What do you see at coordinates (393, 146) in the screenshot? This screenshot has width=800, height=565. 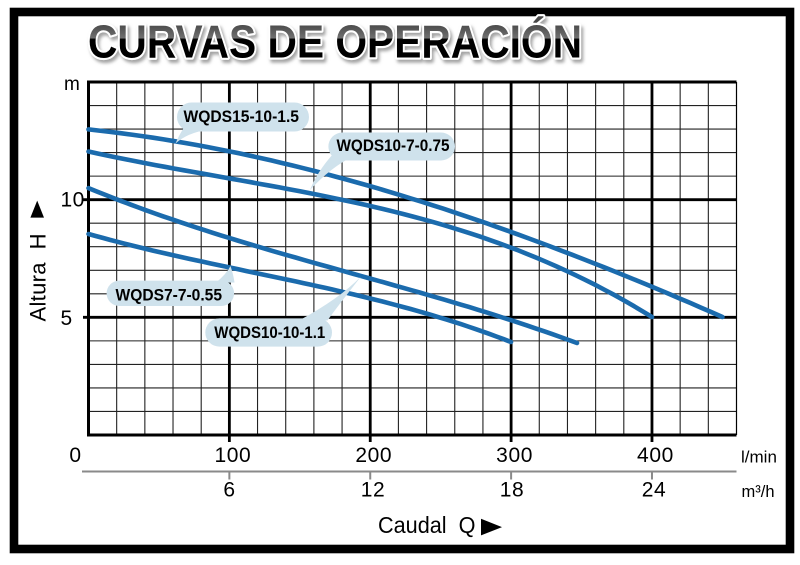 I see `svg-text: WQDS10-7-0.75` at bounding box center [393, 146].